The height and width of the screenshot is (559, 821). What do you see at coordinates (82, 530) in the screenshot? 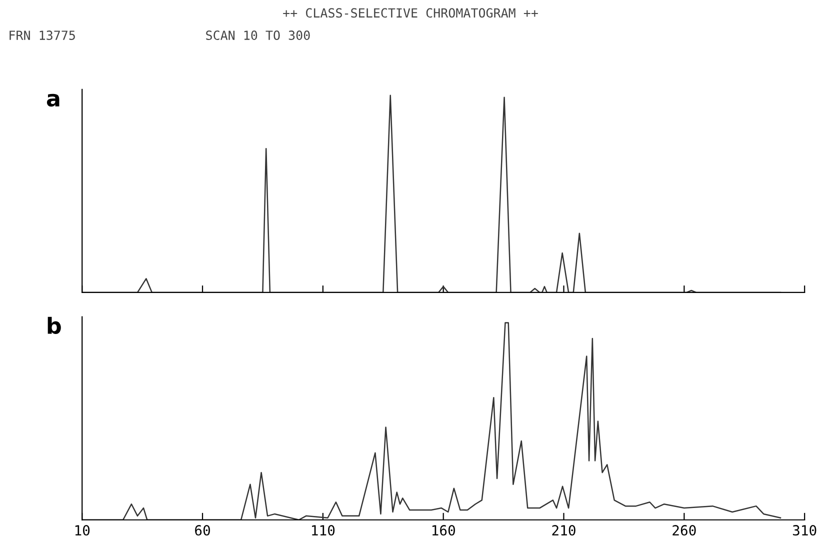
I see `x-tick-label: 10` at bounding box center [82, 530].